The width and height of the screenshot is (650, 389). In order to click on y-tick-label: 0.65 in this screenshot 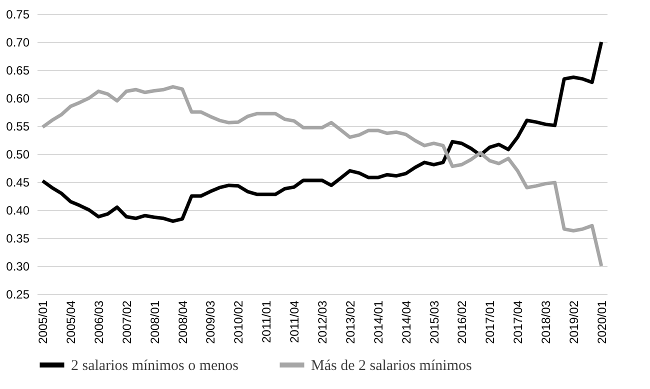, I will do `click(18, 71)`.